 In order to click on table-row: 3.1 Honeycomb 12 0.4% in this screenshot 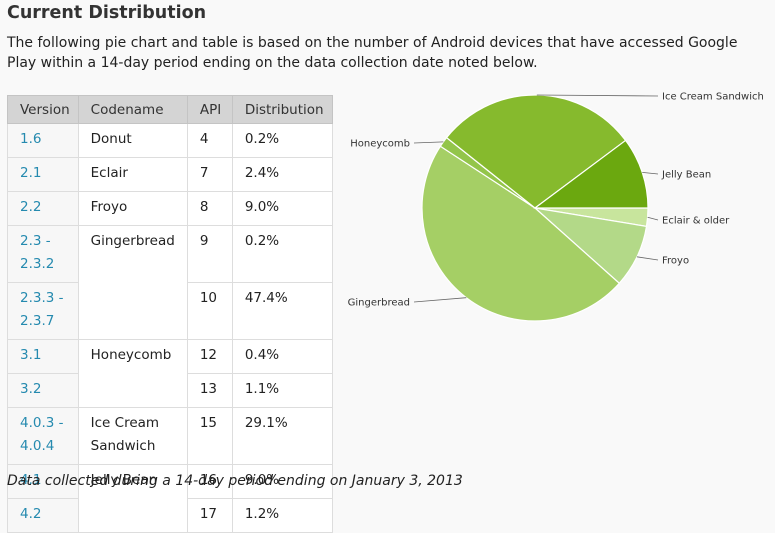, I will do `click(170, 373)`.